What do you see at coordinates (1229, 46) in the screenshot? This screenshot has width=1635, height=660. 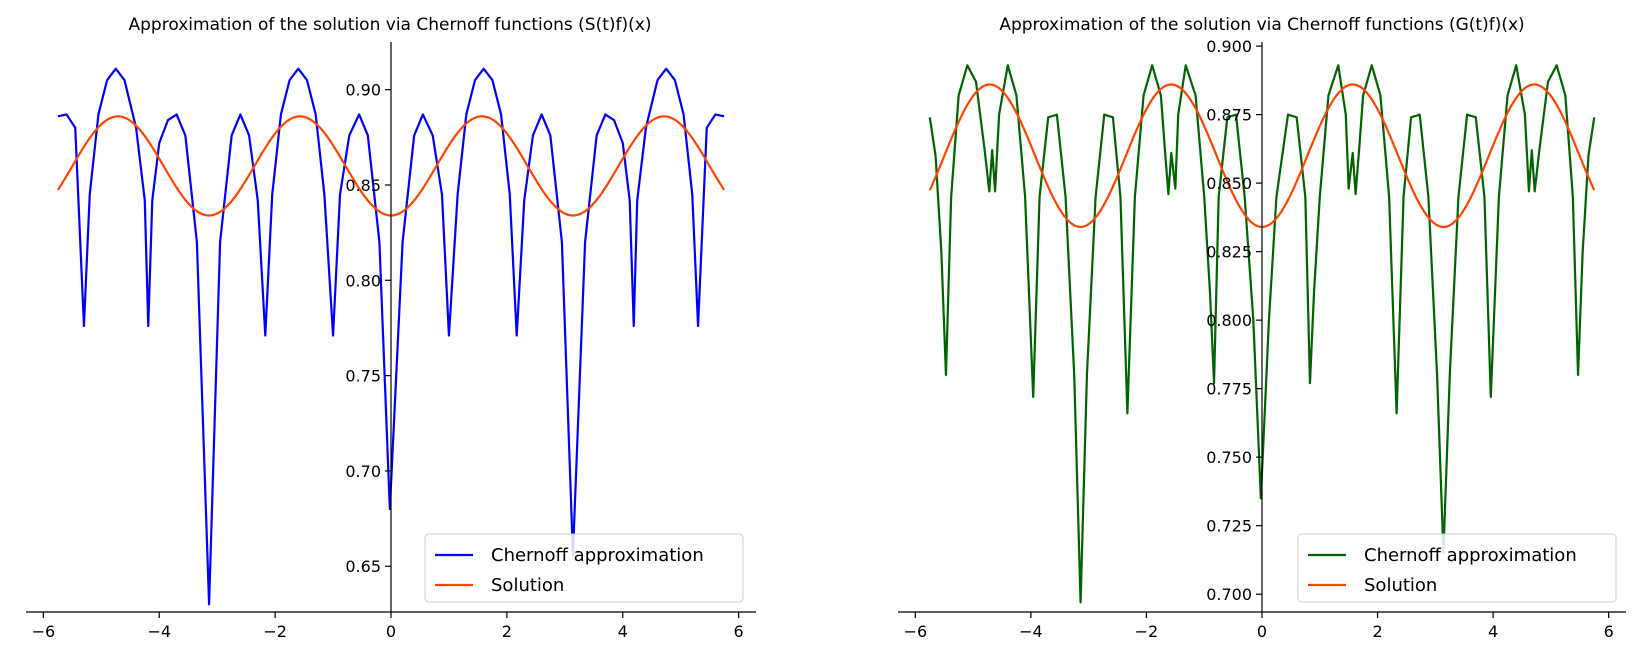 I see `y-tick-label: 0.900` at bounding box center [1229, 46].